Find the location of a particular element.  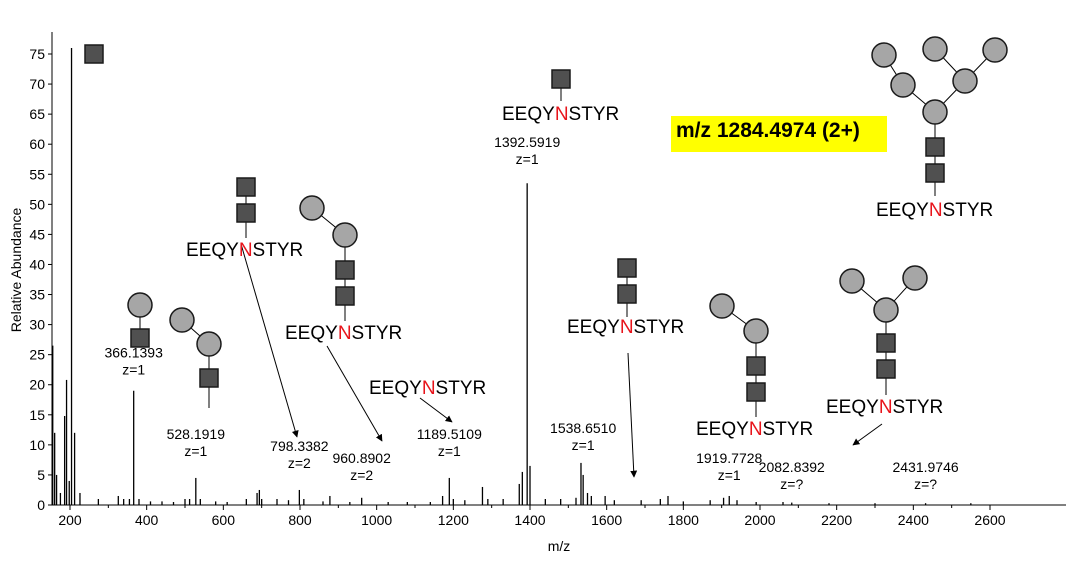

peak-mz-label: 798.3382 is located at coordinates (299, 446).